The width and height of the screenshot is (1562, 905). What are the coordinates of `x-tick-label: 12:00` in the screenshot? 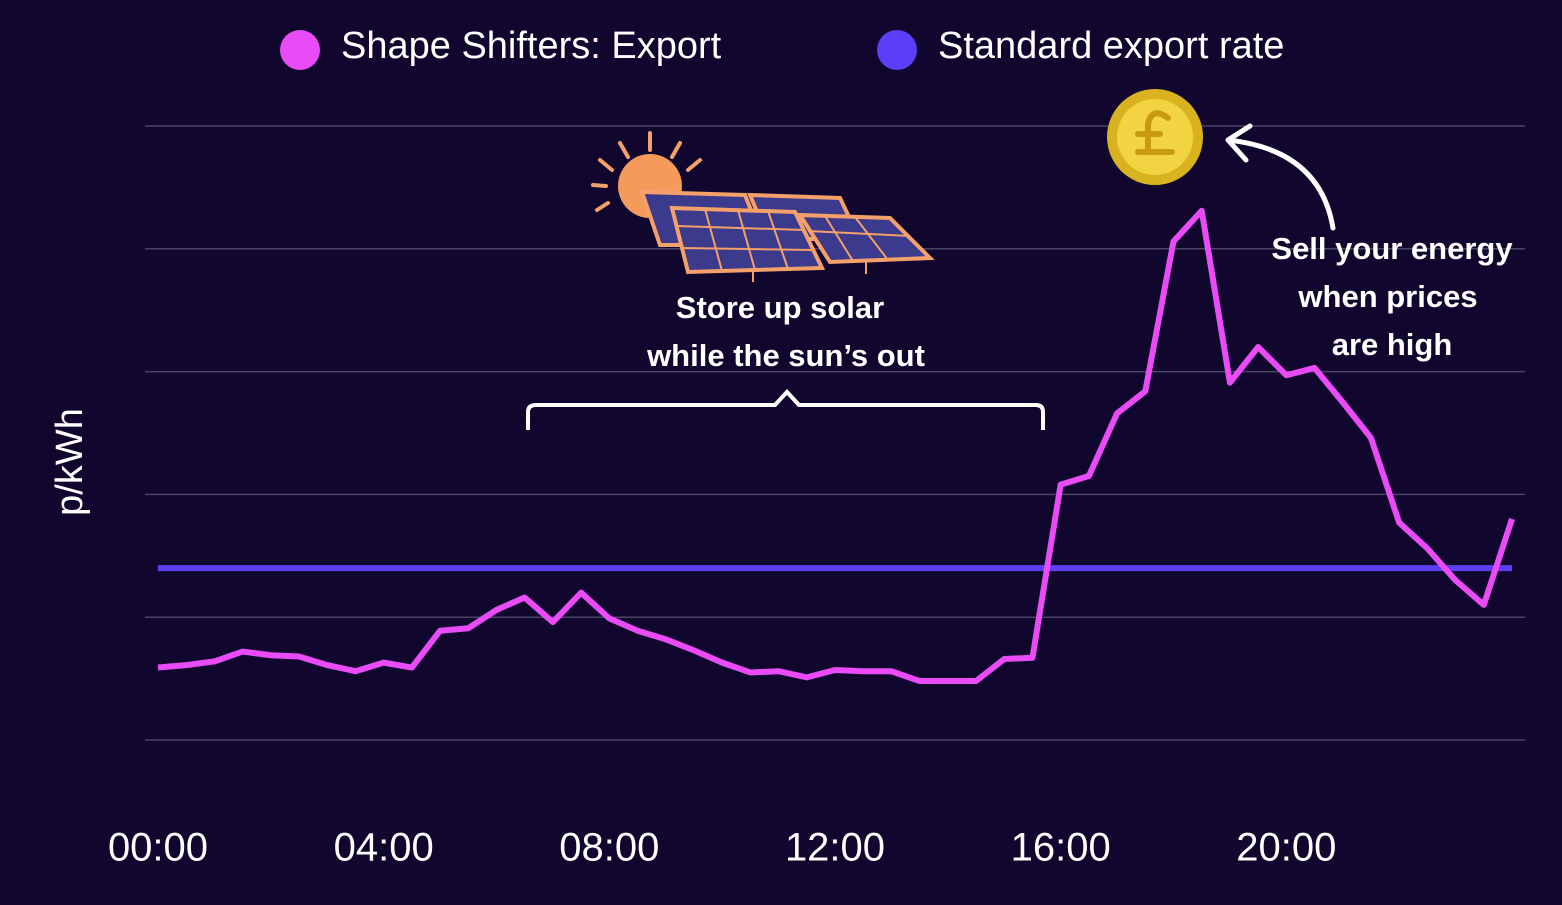 It's located at (835, 848).